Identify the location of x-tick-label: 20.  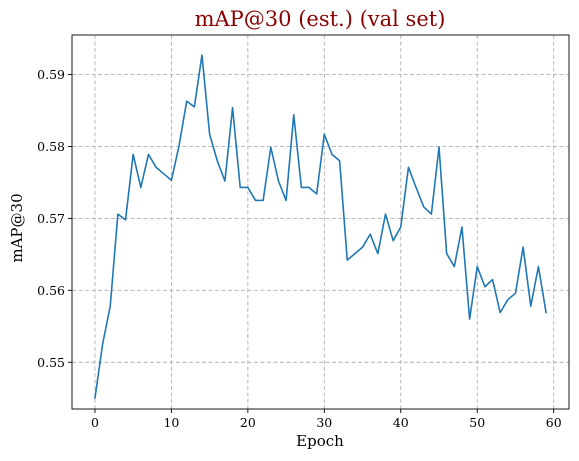
(248, 422).